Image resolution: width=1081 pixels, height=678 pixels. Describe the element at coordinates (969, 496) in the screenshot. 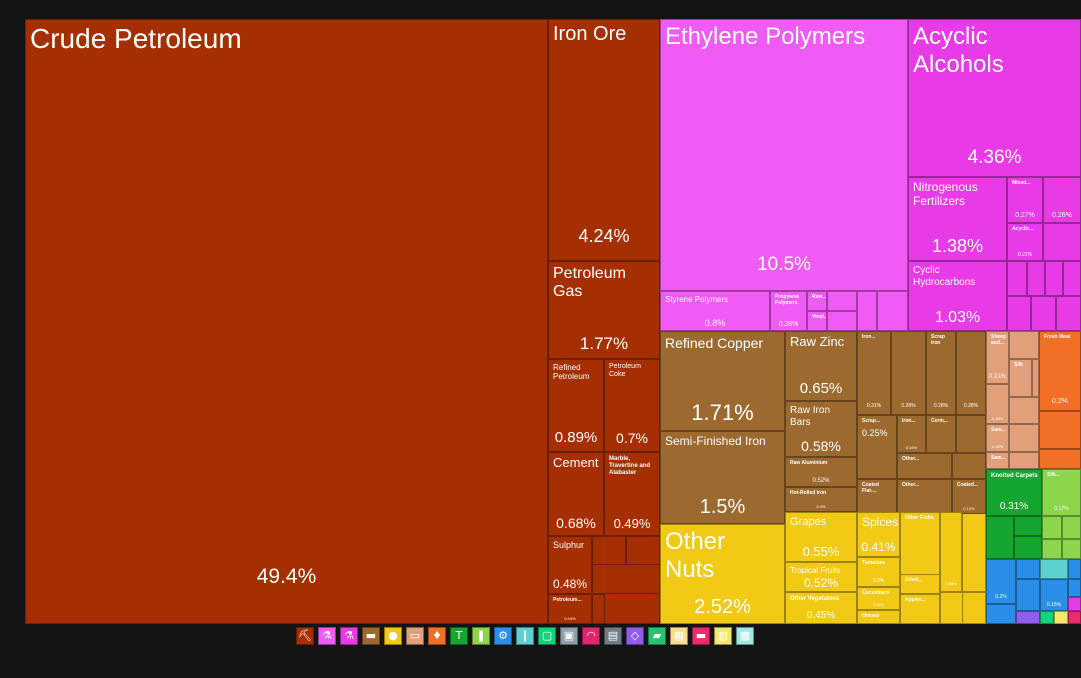

I see `treemap-tile-coated: Coated... 0.13%` at that location.